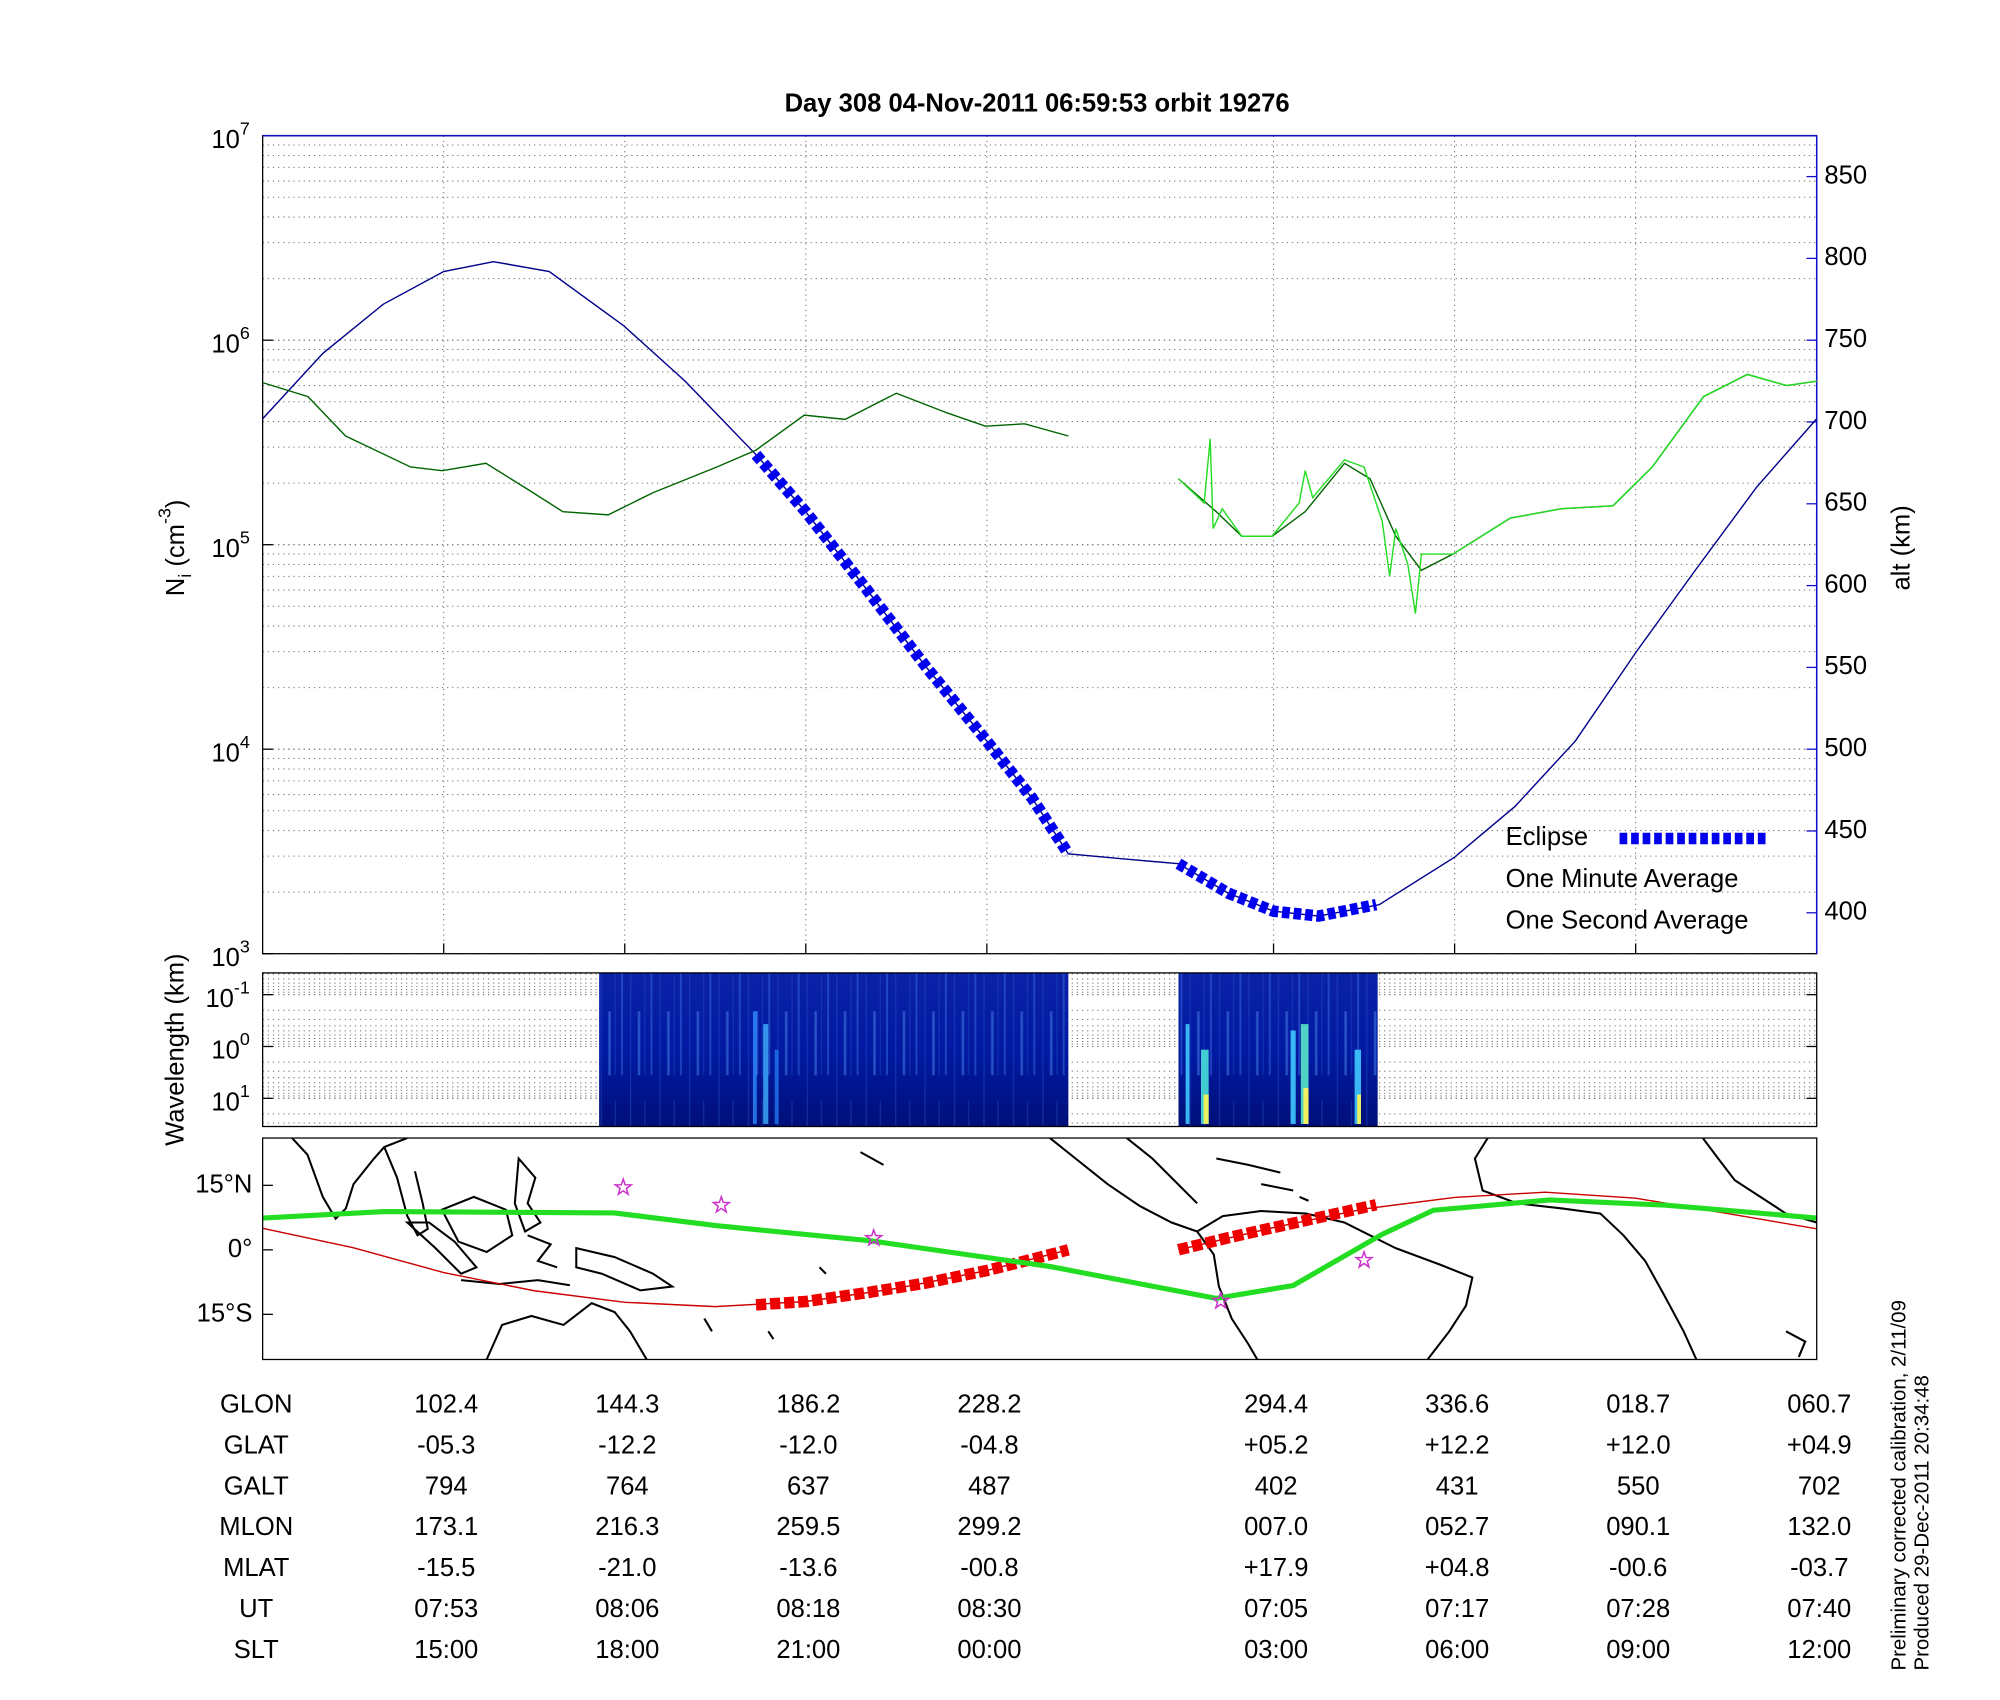 This screenshot has height=1700, width=2000. I want to click on y2-tick-label: 550, so click(1845, 666).